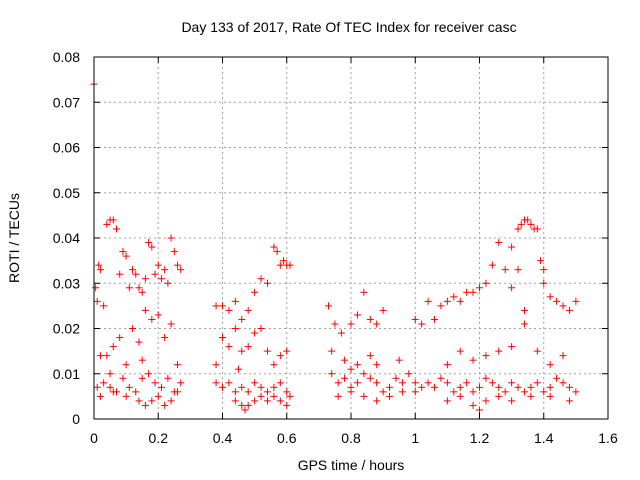 The image size is (640, 480). What do you see at coordinates (66, 329) in the screenshot?
I see `y-tick-label: 0.02` at bounding box center [66, 329].